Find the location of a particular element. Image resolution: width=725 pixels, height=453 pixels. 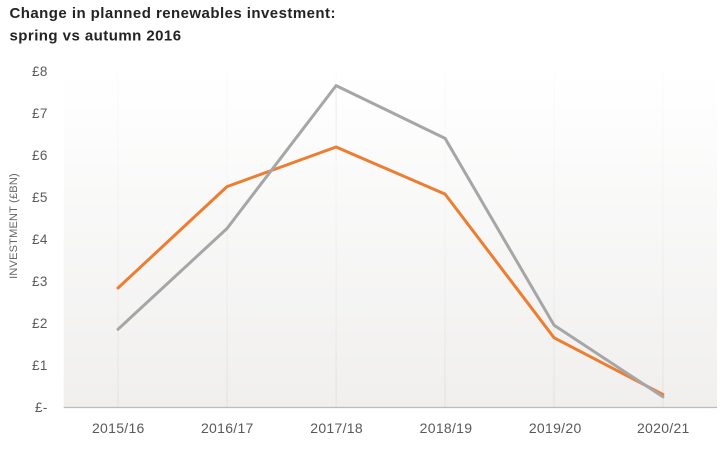

svg-text: £6 is located at coordinates (40, 155).